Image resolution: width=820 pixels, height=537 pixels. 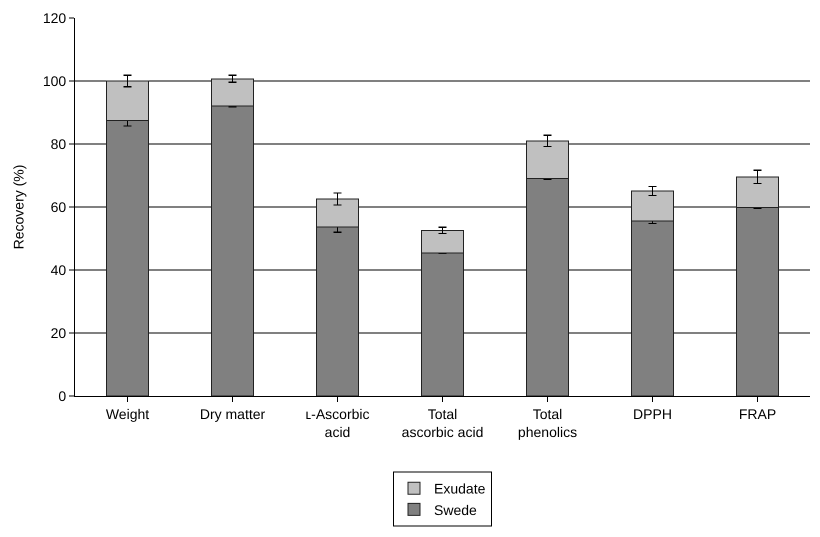 I want to click on legend-label: Swede, so click(x=456, y=510).